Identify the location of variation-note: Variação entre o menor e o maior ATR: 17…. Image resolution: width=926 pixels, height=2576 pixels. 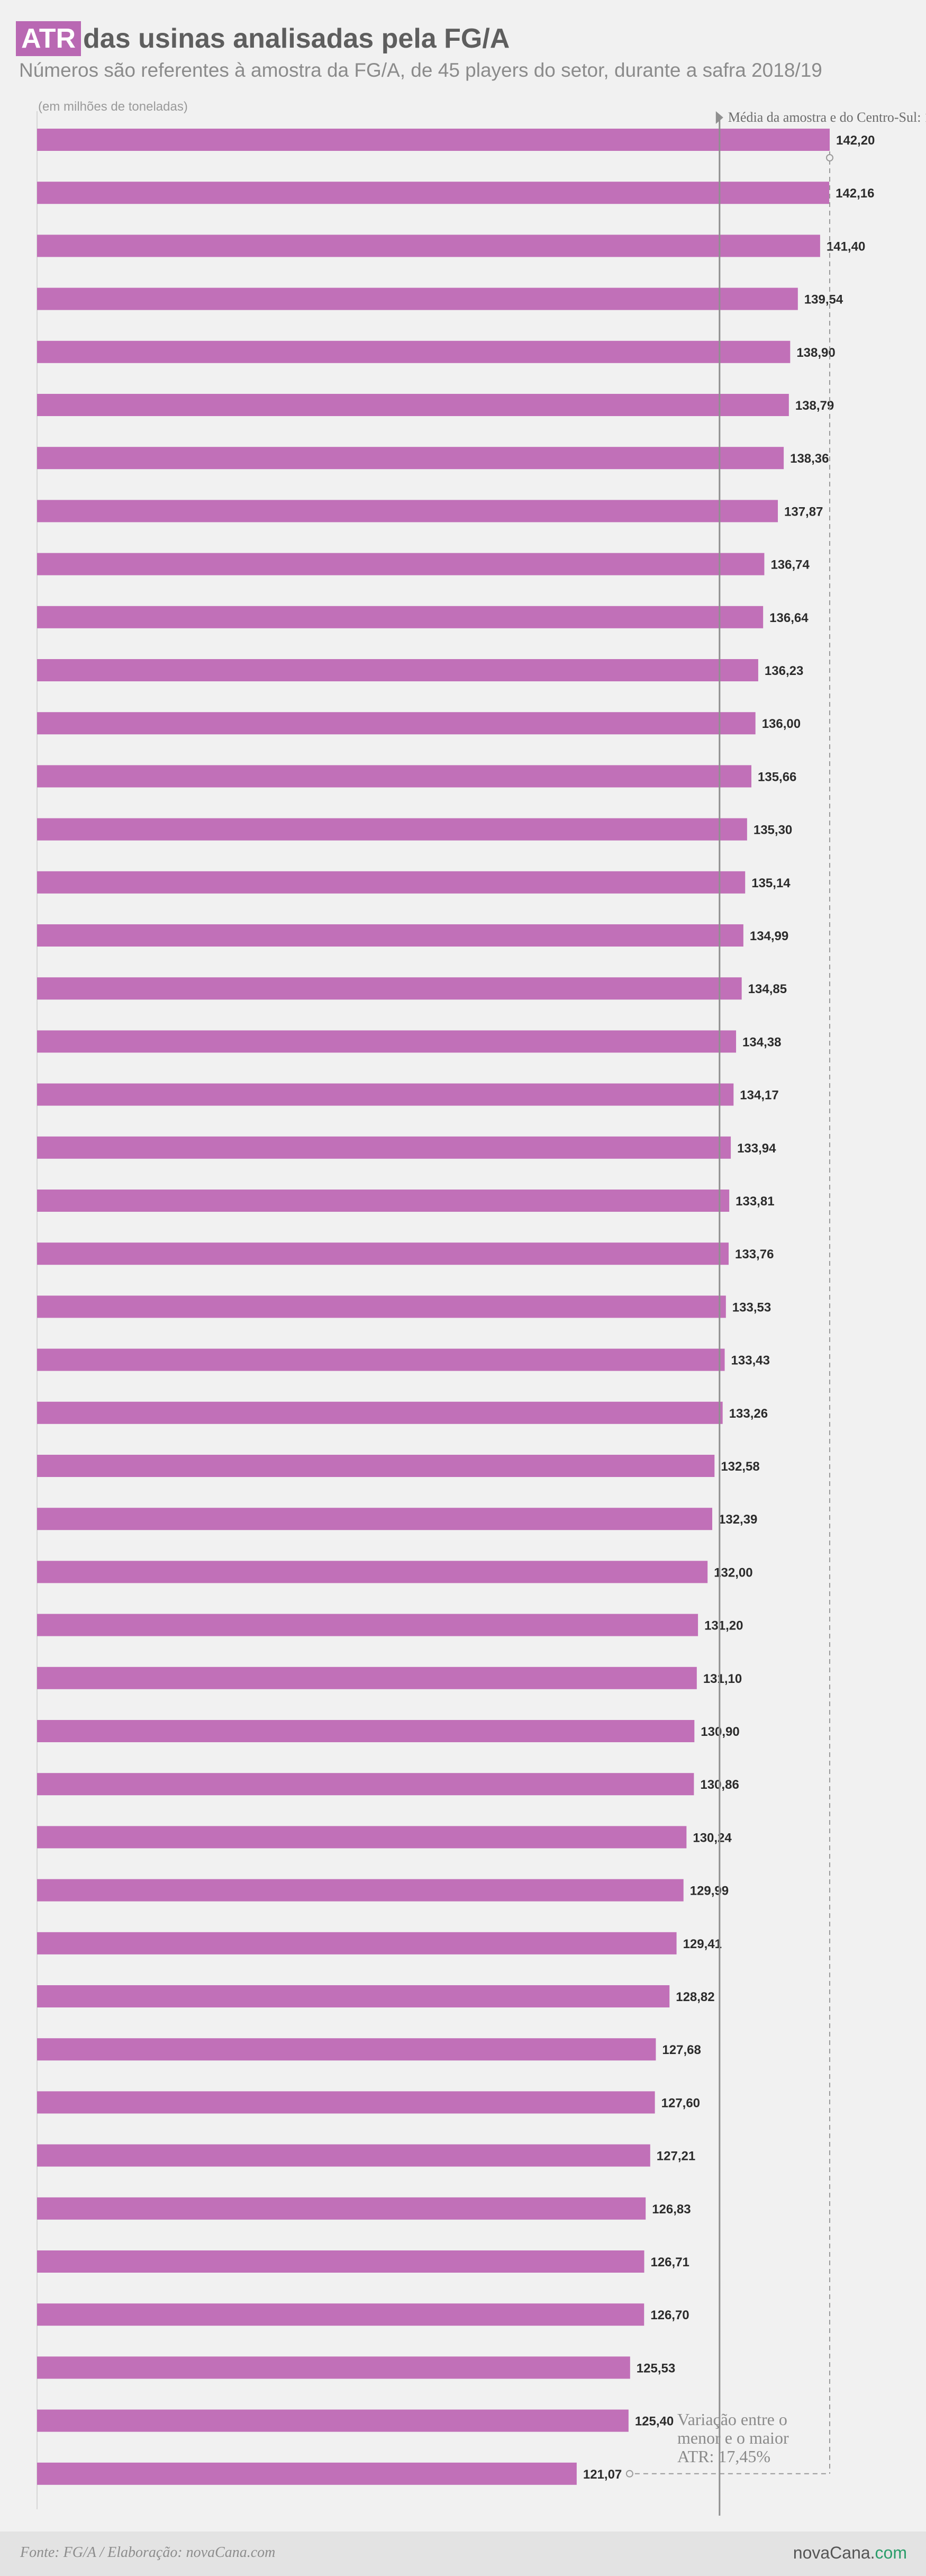
(756, 2438).